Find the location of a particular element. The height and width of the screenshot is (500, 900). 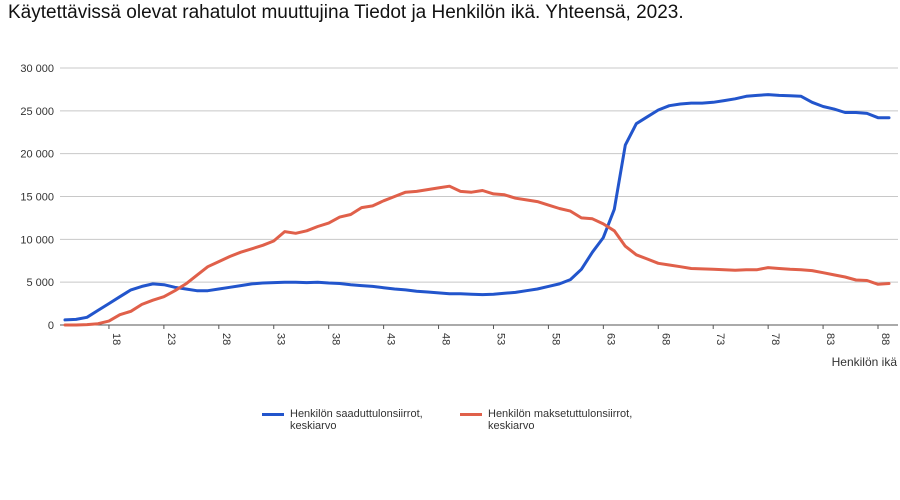

y-tick-label: 10 000 is located at coordinates (37, 240).